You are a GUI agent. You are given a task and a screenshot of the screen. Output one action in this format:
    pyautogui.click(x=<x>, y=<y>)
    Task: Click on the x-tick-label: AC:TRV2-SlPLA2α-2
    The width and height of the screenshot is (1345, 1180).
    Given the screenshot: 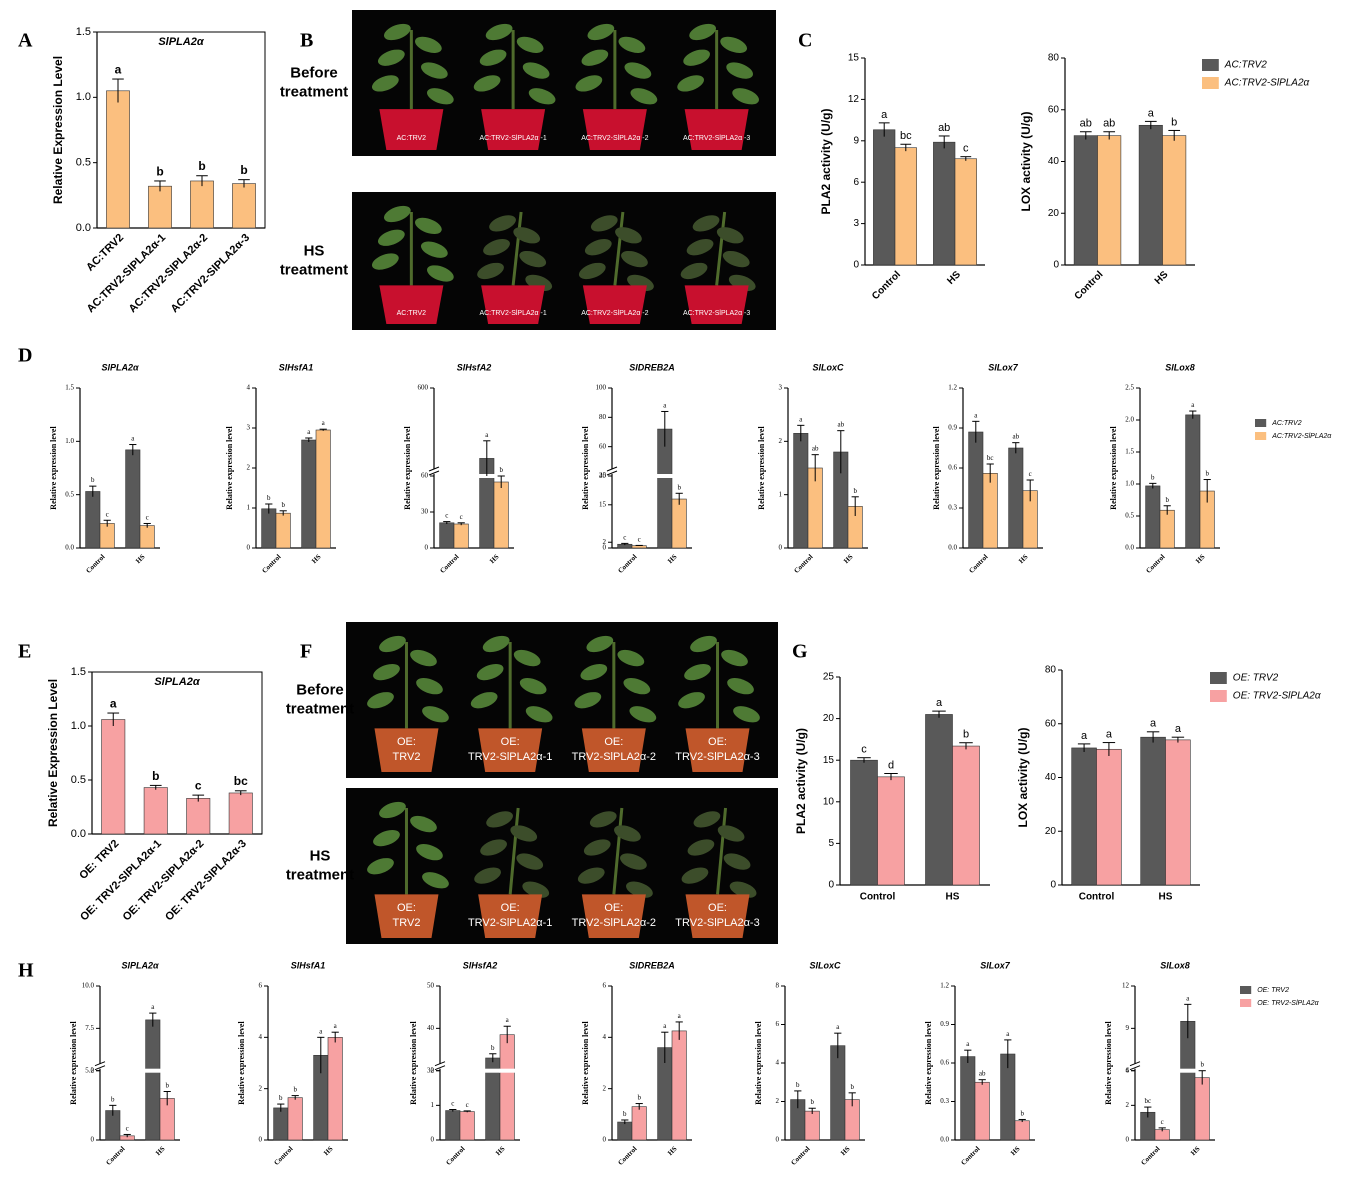 What is the action you would take?
    pyautogui.click(x=169, y=274)
    